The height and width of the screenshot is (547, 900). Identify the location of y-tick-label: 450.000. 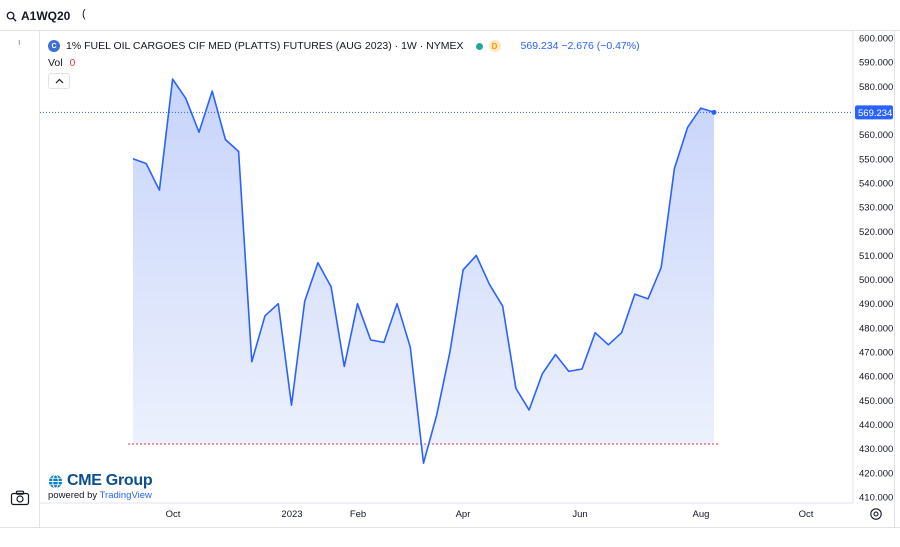
(876, 401).